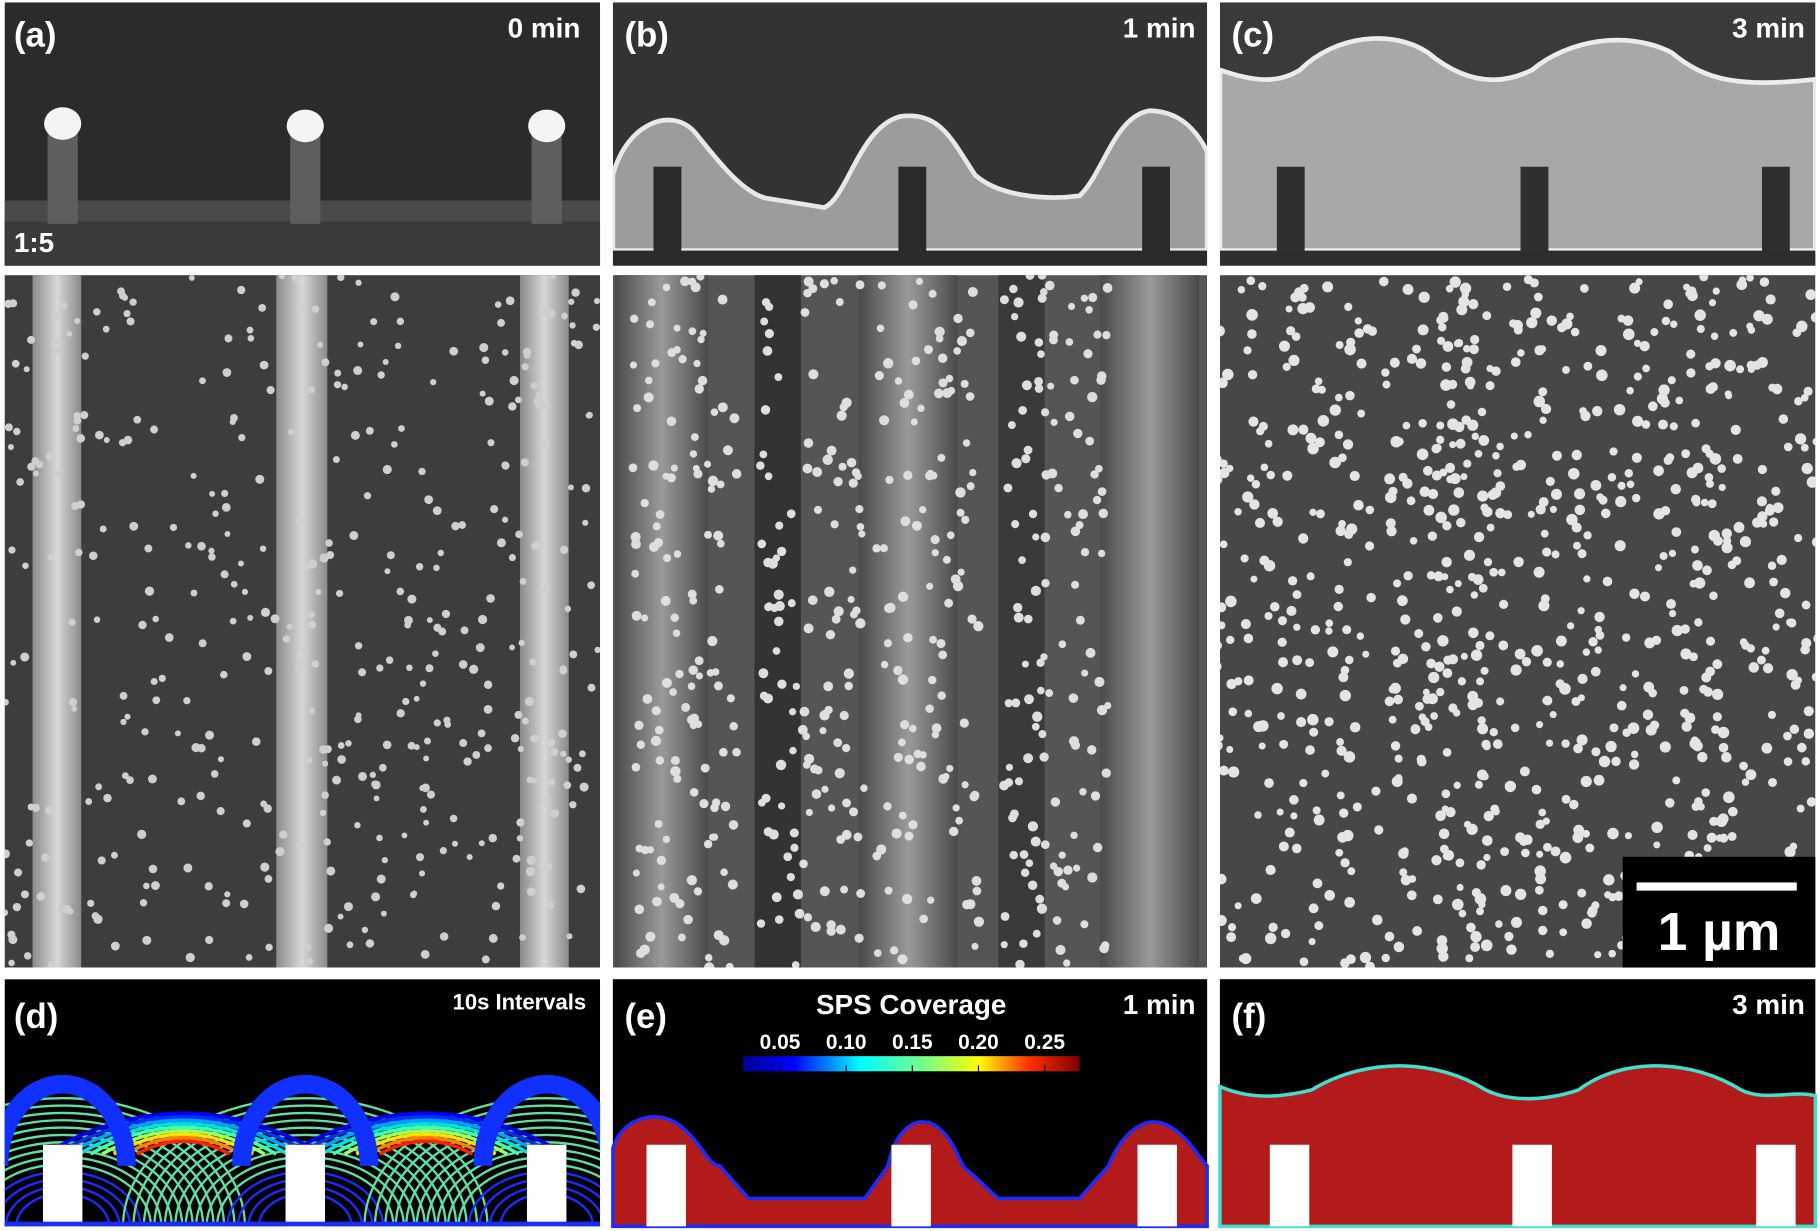 Image resolution: width=1820 pixels, height=1231 pixels. What do you see at coordinates (426, 1145) in the screenshot?
I see `growth-front` at bounding box center [426, 1145].